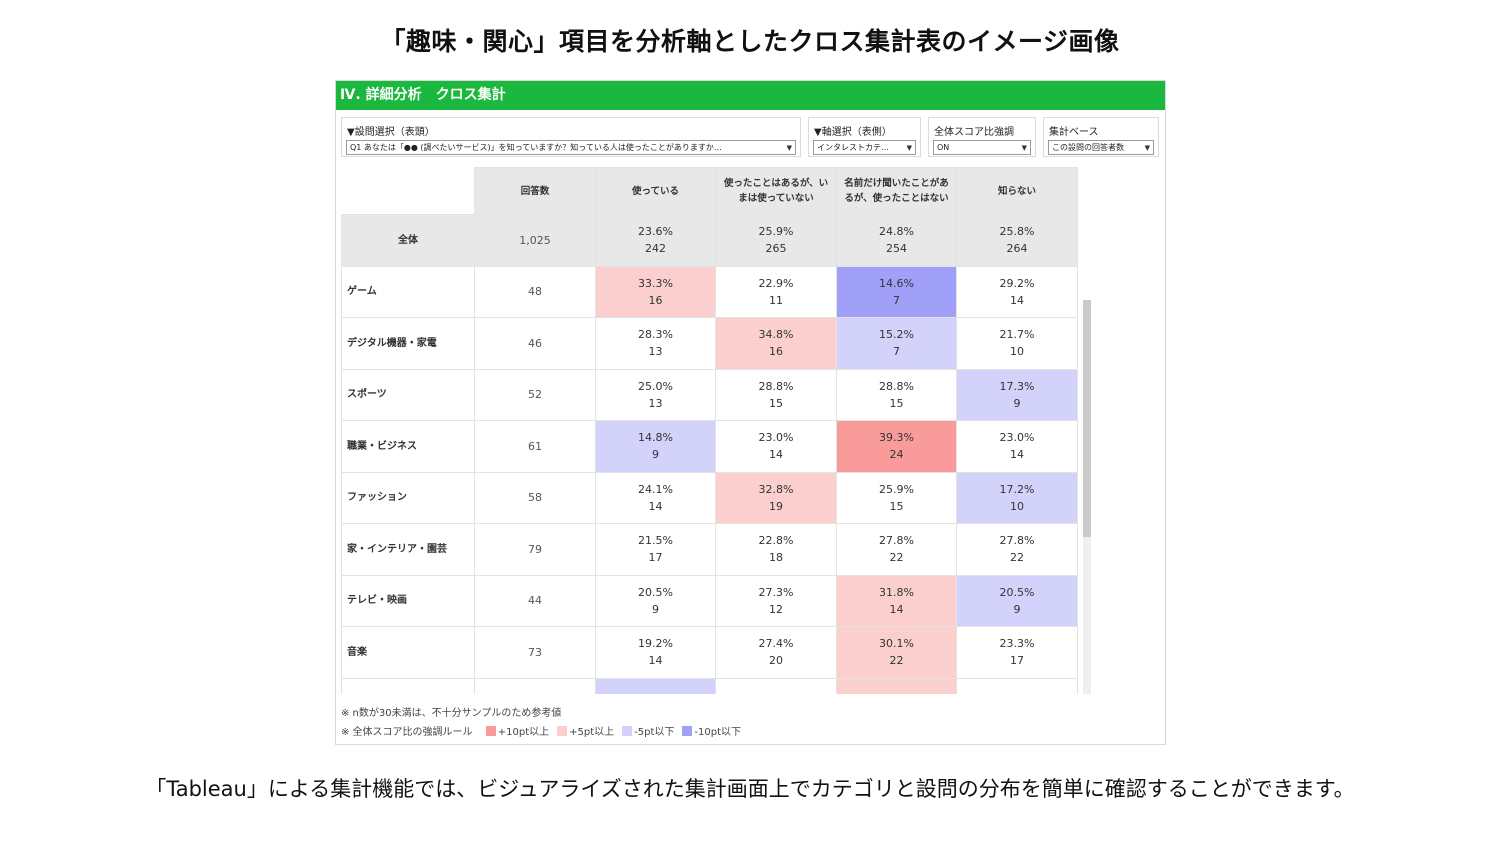 This screenshot has width=1500, height=844. What do you see at coordinates (1017, 685) in the screenshot?
I see `data-cell: 29.1%` at bounding box center [1017, 685].